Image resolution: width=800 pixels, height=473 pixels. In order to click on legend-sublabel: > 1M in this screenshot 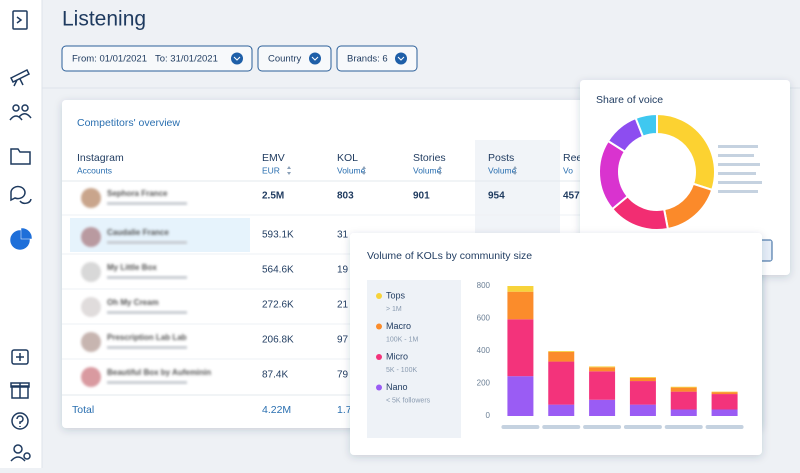, I will do `click(394, 309)`.